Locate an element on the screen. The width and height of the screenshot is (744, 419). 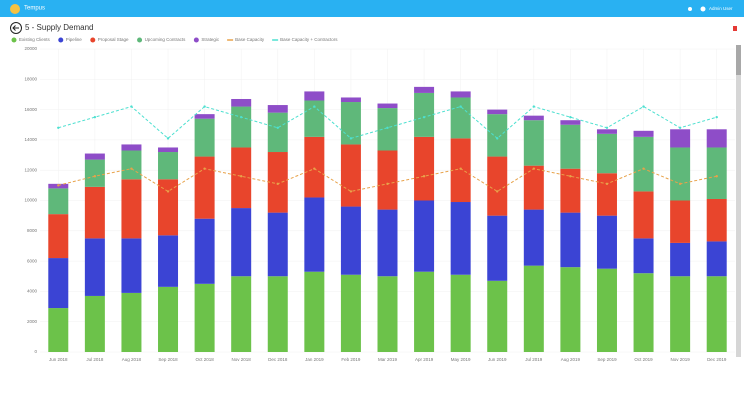
x-tick-label: Feb 2019 is located at coordinates (351, 359).